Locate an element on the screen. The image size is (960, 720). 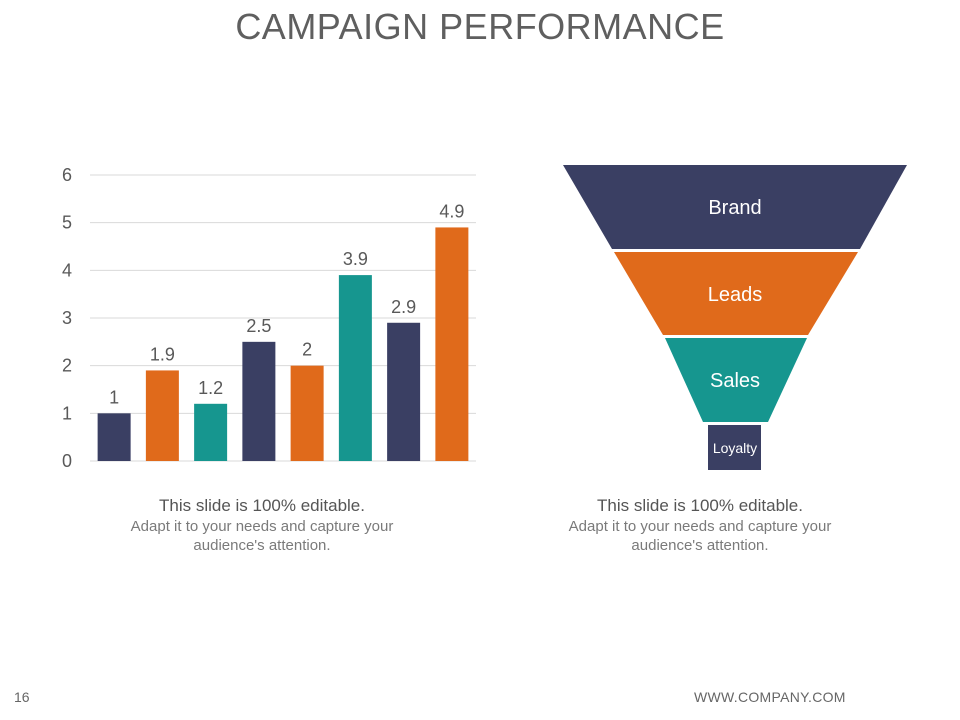
bar-data-label: 1 is located at coordinates (114, 397).